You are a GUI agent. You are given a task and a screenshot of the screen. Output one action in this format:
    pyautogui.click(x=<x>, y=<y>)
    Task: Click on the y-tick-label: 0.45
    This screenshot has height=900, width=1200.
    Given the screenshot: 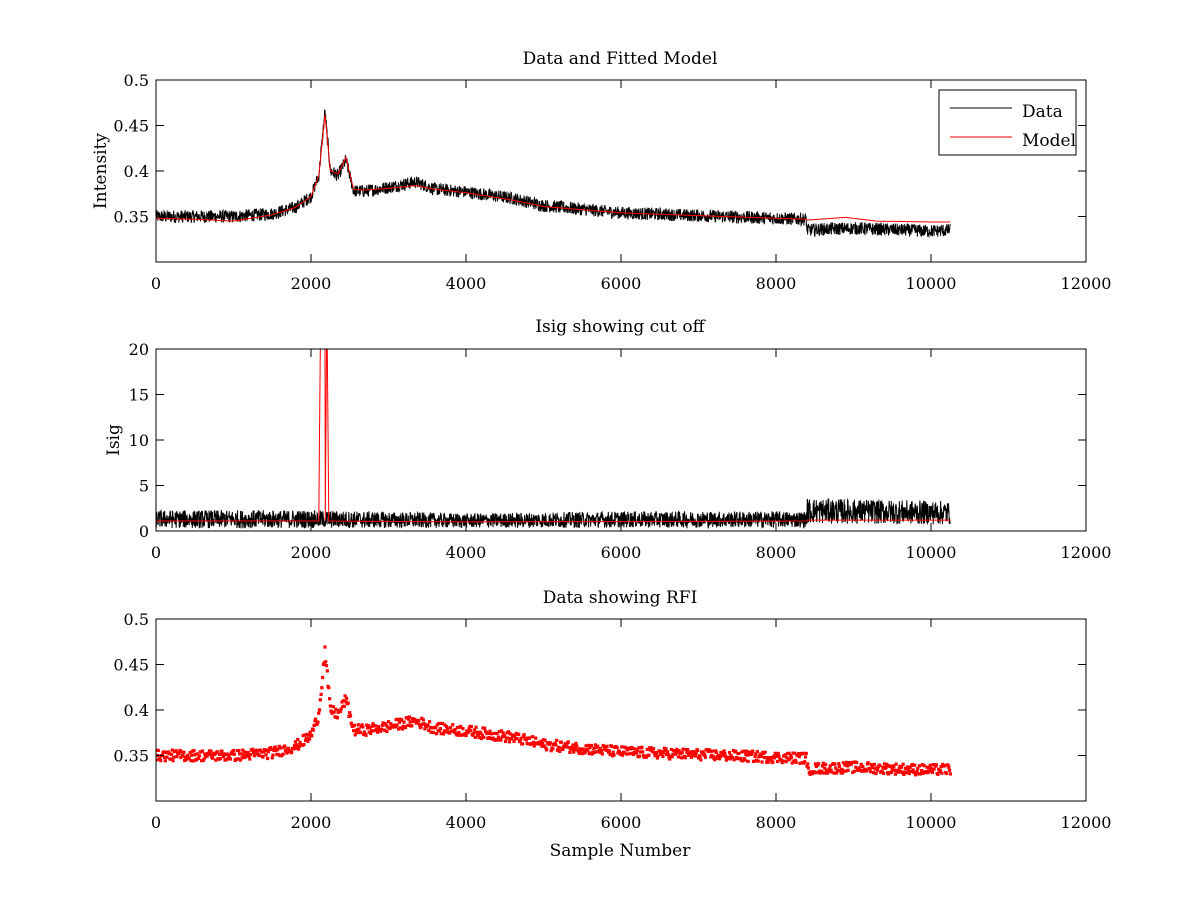 What is the action you would take?
    pyautogui.click(x=131, y=126)
    